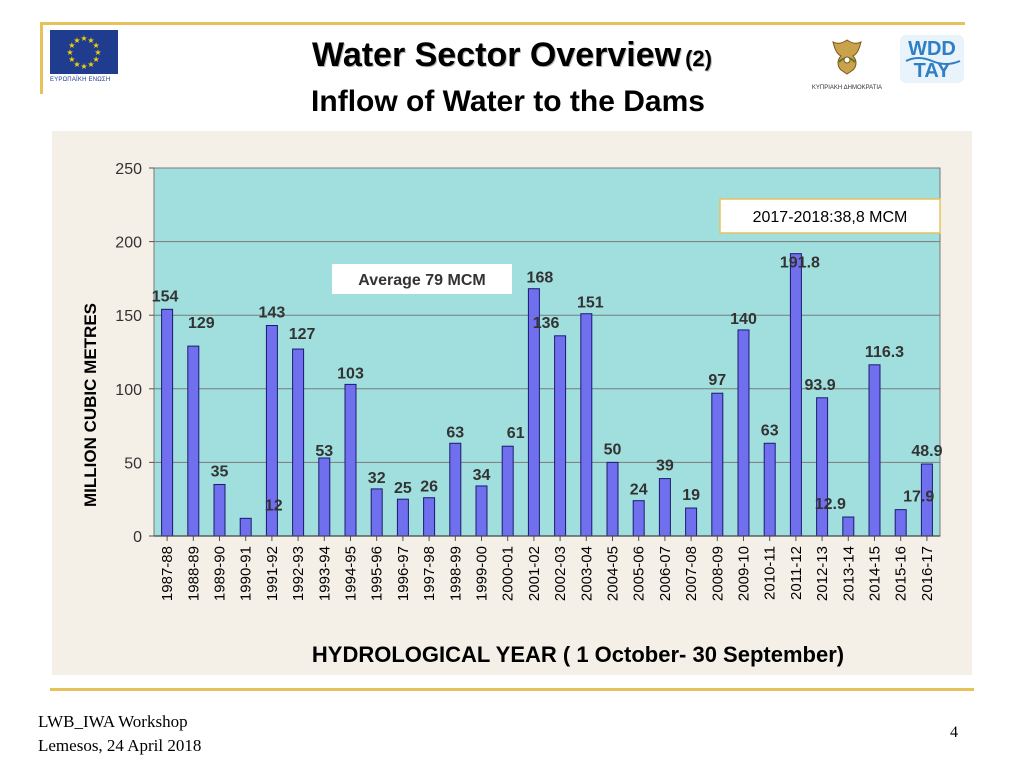 The height and width of the screenshot is (768, 1024). What do you see at coordinates (201, 323) in the screenshot?
I see `bar-data-label: 129` at bounding box center [201, 323].